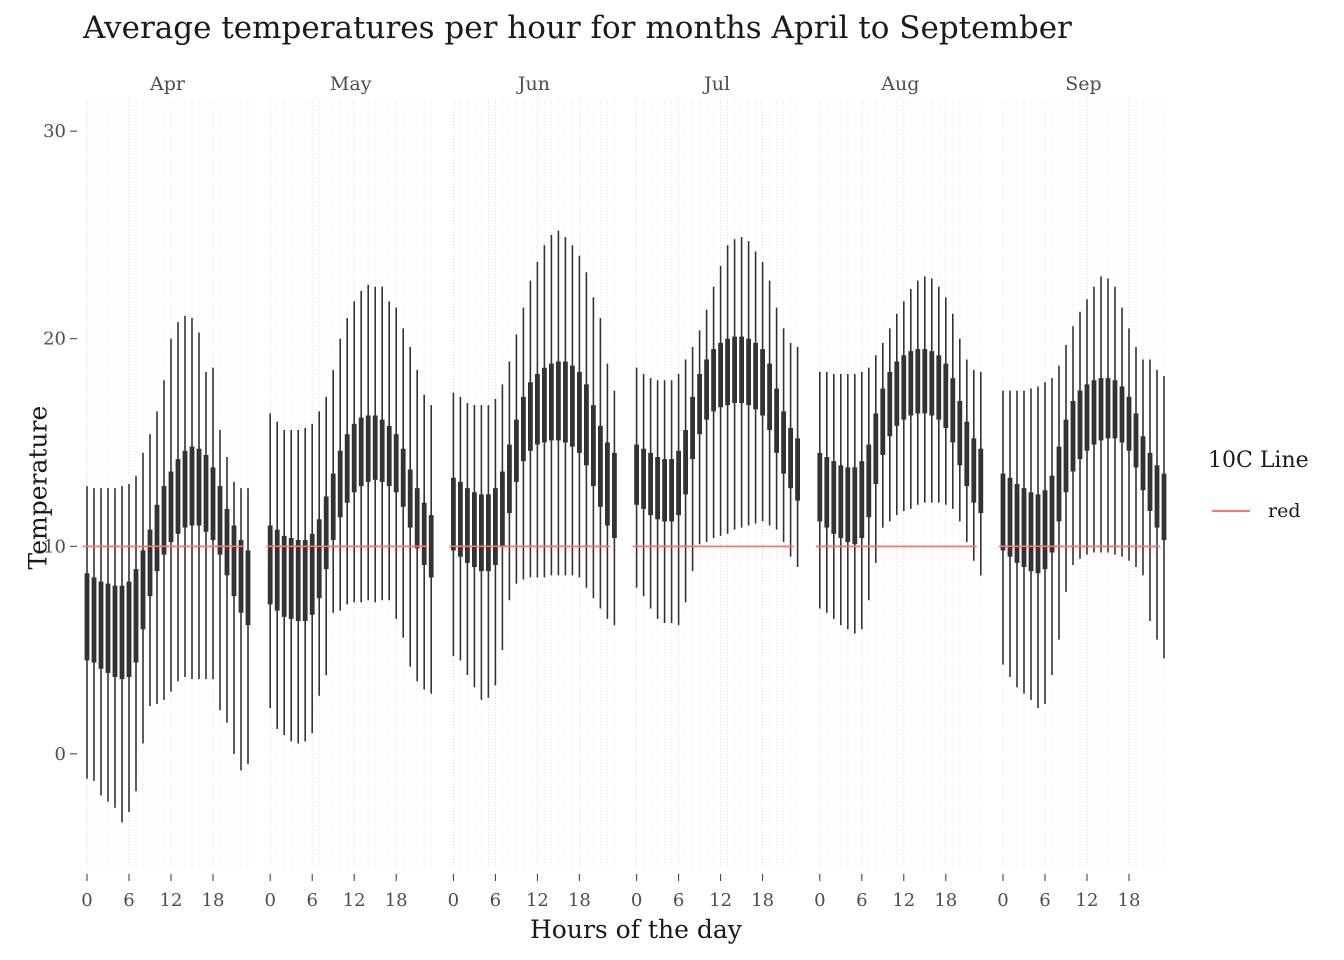  What do you see at coordinates (54, 131) in the screenshot?
I see `y-tick-label: 30` at bounding box center [54, 131].